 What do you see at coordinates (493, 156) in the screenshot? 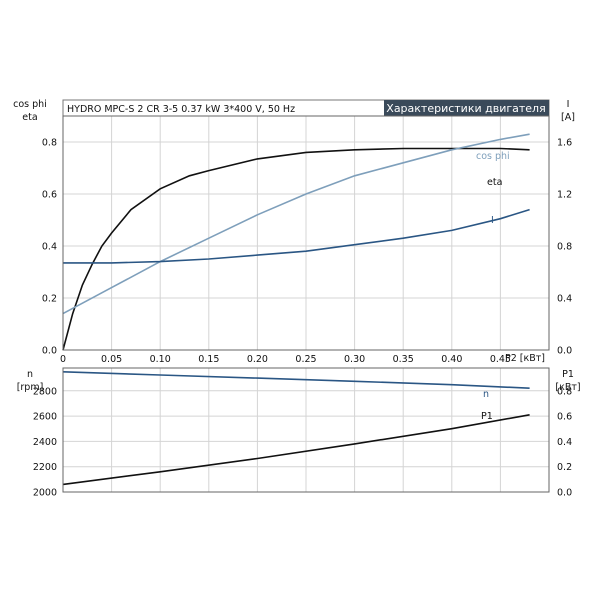
I see `cos-phi-curve-label: cos phi` at bounding box center [493, 156].